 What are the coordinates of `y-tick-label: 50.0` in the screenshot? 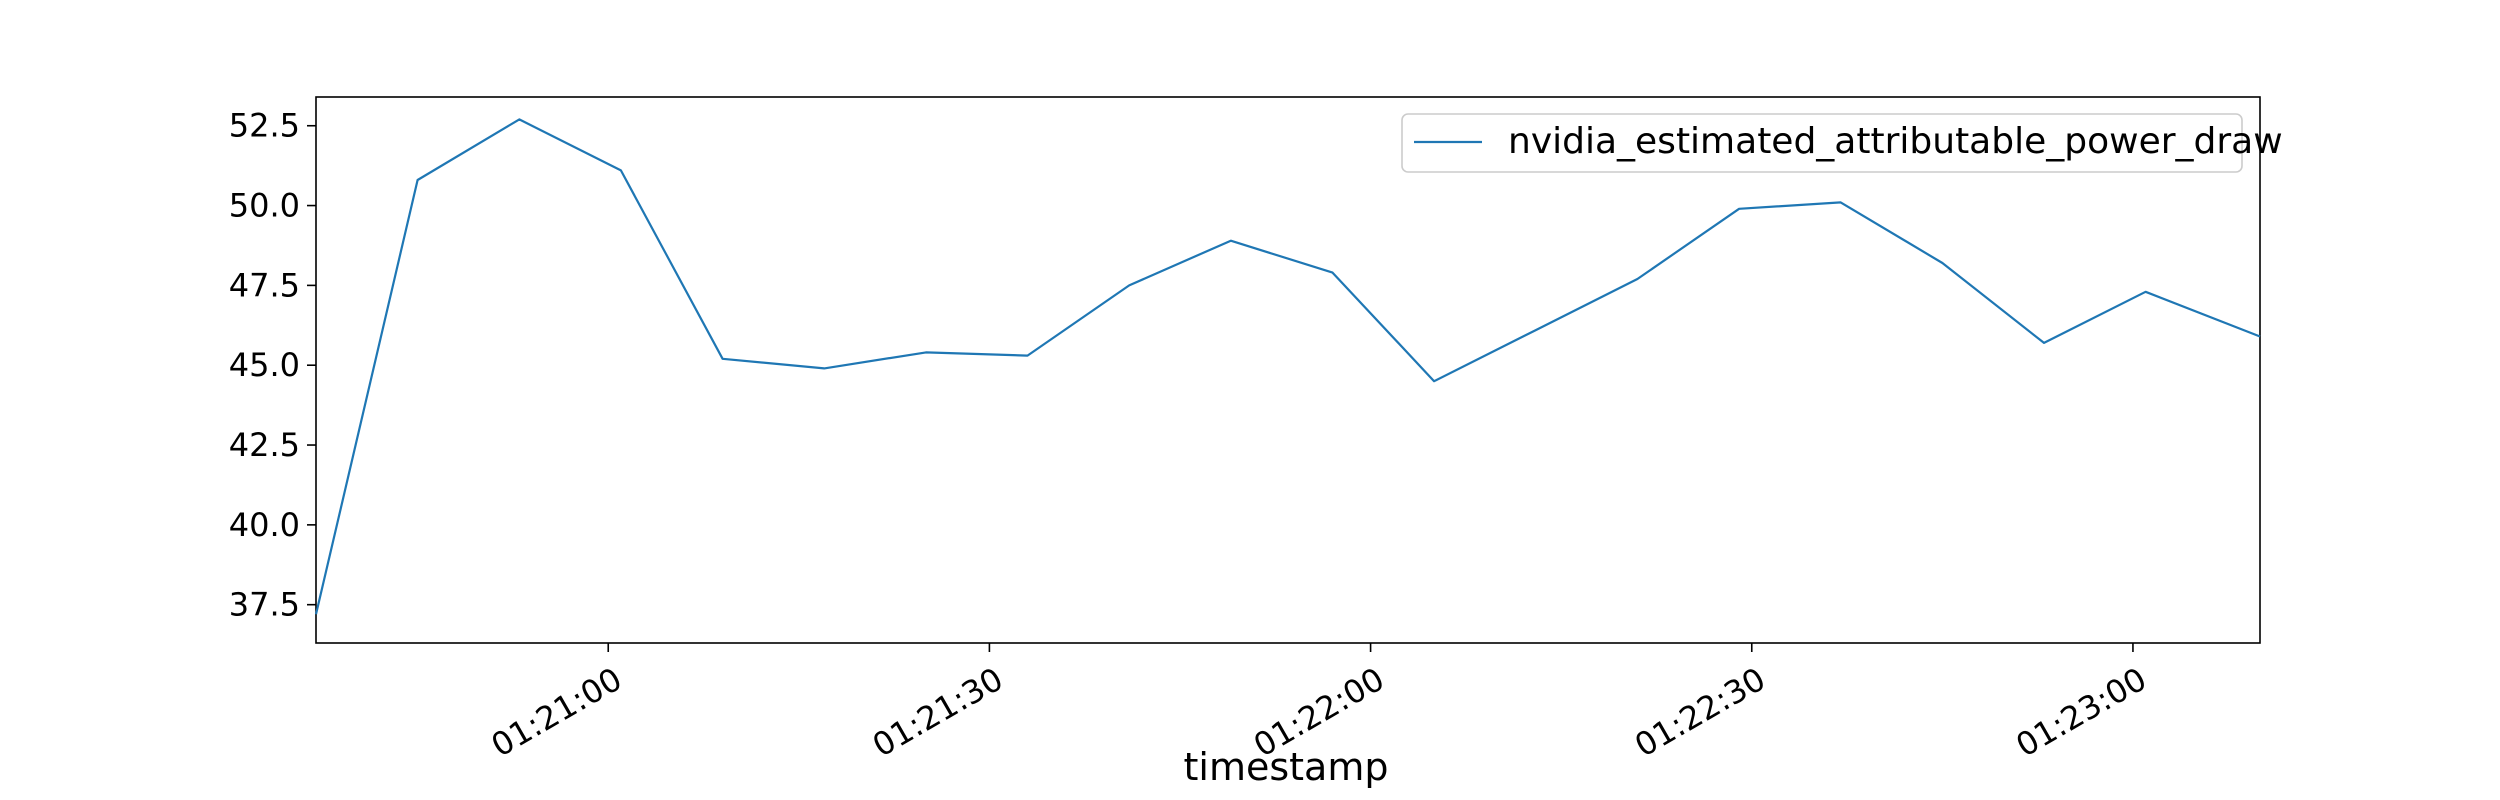 It's located at (264, 206).